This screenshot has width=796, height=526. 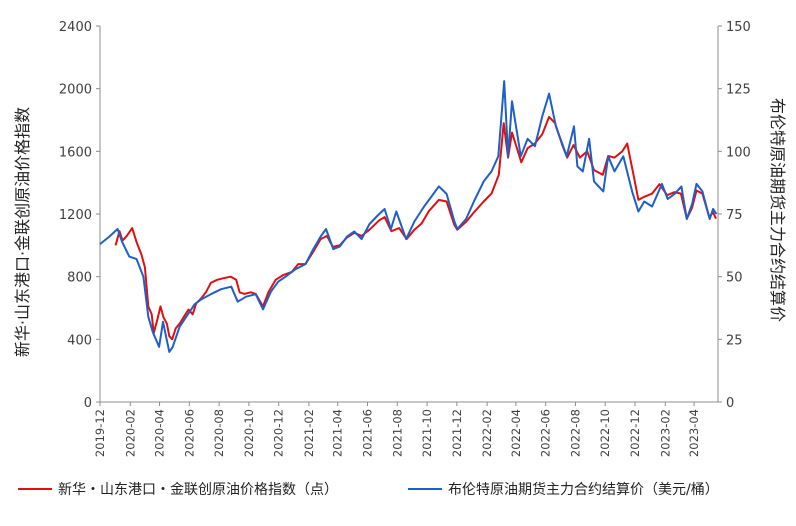 What do you see at coordinates (189, 433) in the screenshot?
I see `x-tick-label: 2020-06` at bounding box center [189, 433].